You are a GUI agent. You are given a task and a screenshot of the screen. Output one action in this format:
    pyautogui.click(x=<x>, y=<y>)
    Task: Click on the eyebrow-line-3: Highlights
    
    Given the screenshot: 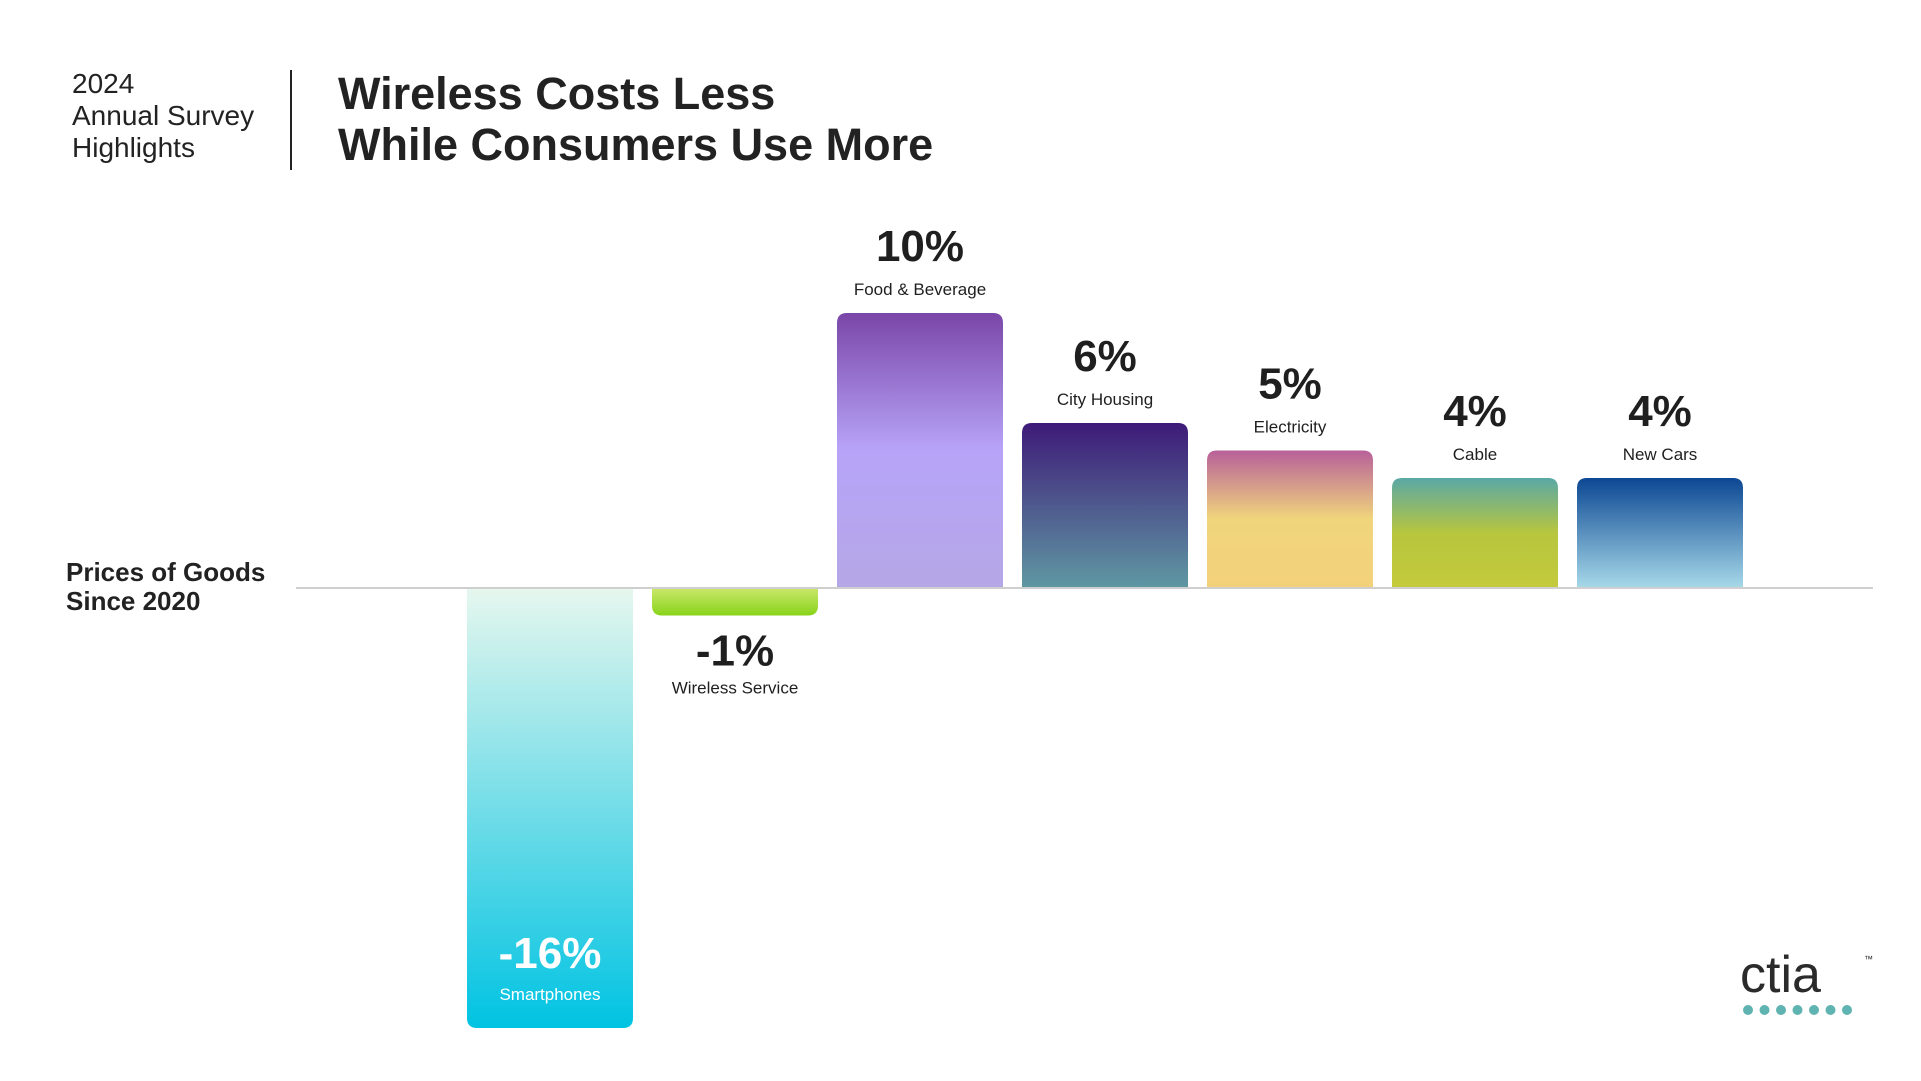 What is the action you would take?
    pyautogui.click(x=133, y=147)
    